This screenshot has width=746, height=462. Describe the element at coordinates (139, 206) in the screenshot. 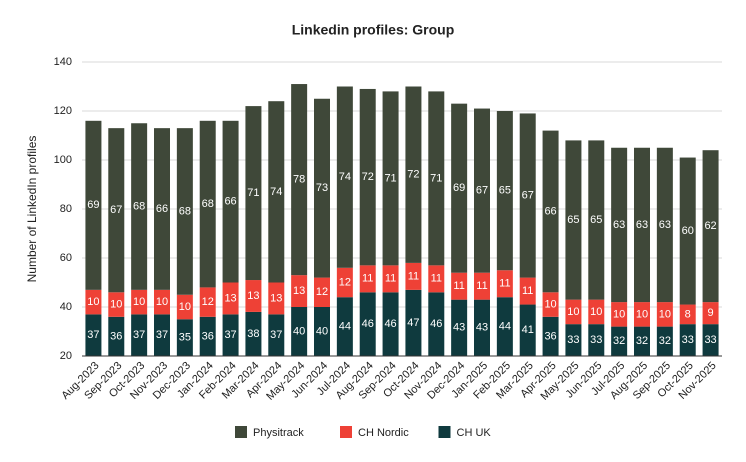

I see `value-label: 68` at that location.